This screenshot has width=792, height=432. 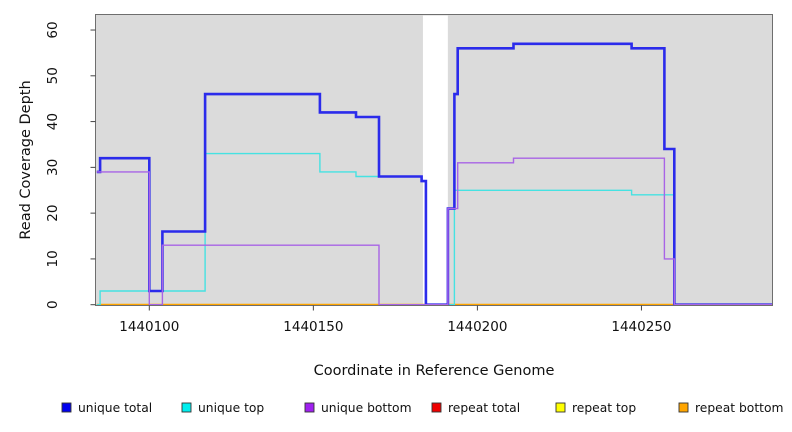 I want to click on legend-item-repeat-bottom: repeat bottom, so click(x=730, y=408).